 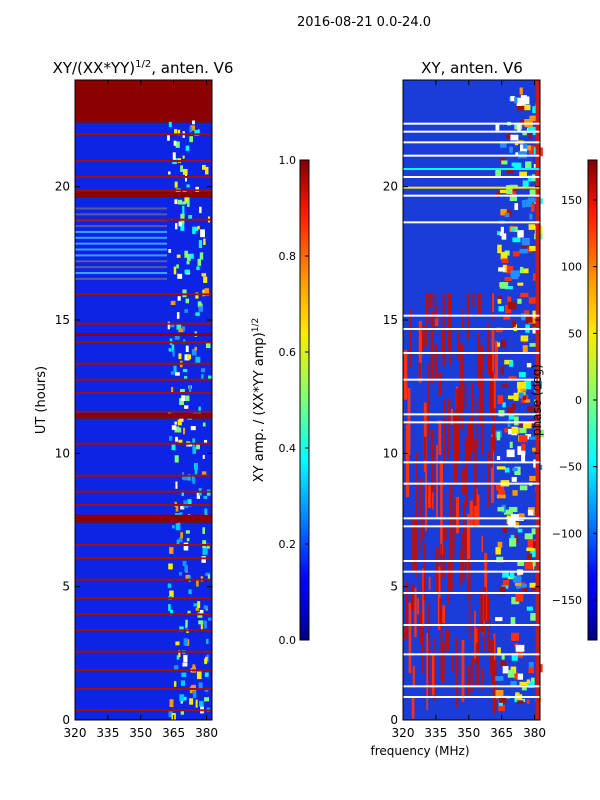 I want to click on right-xtick-label: 335, so click(x=435, y=733).